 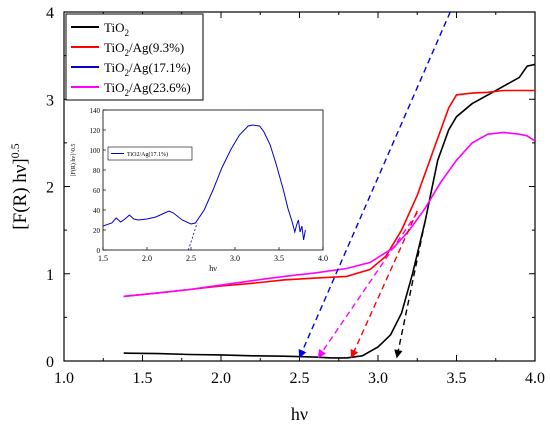 I want to click on x-tick-label: 4.0, so click(x=535, y=378).